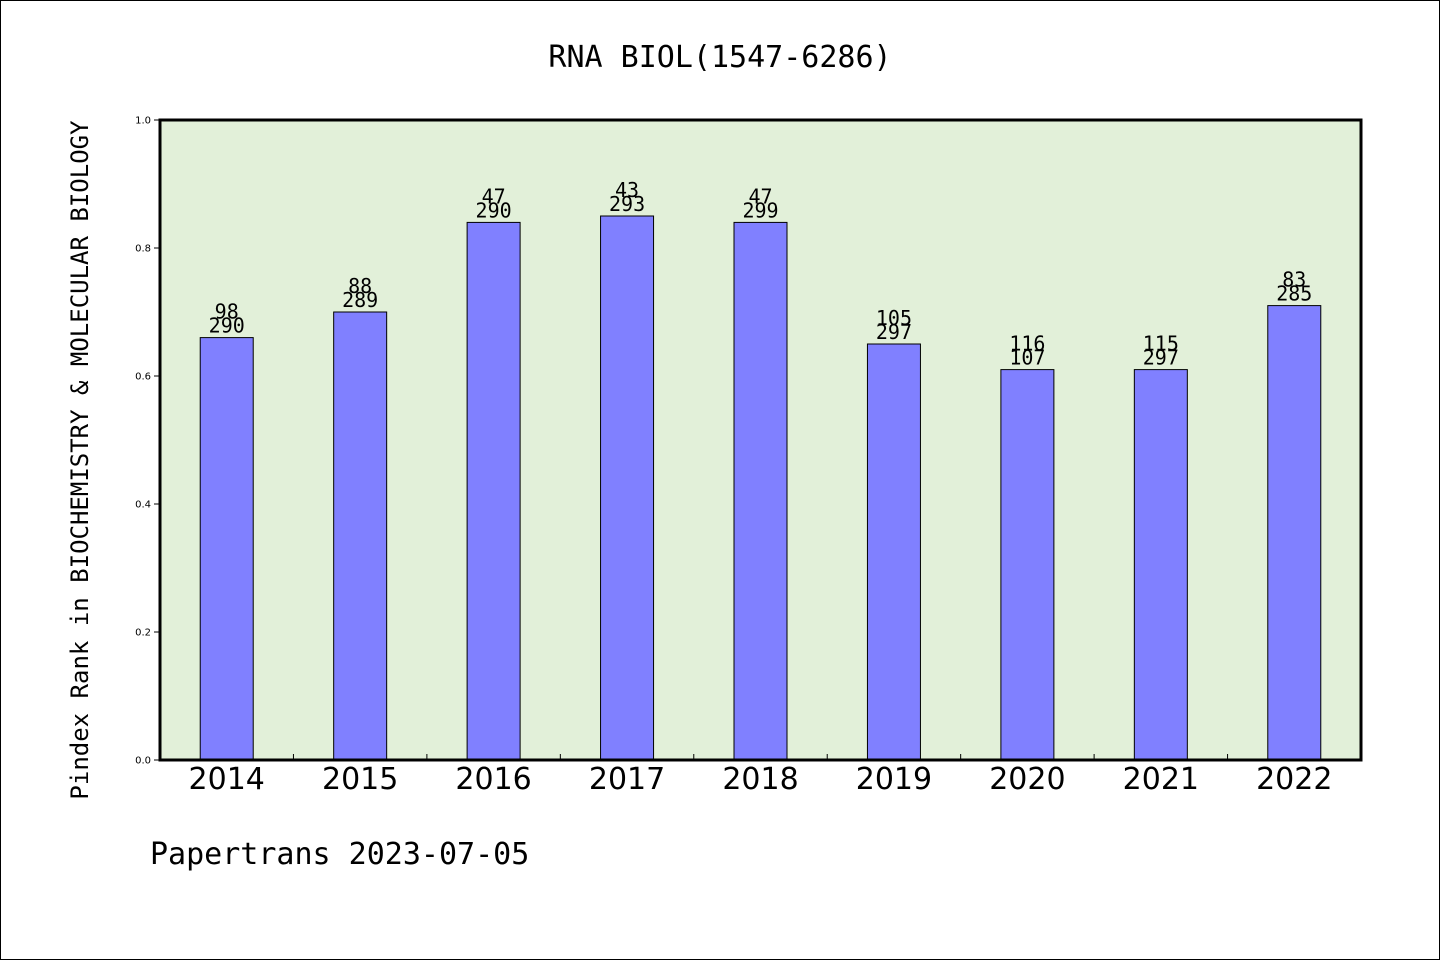 The width and height of the screenshot is (1440, 960). I want to click on footer-credit: Papertrans 2023-07-05, so click(339, 854).